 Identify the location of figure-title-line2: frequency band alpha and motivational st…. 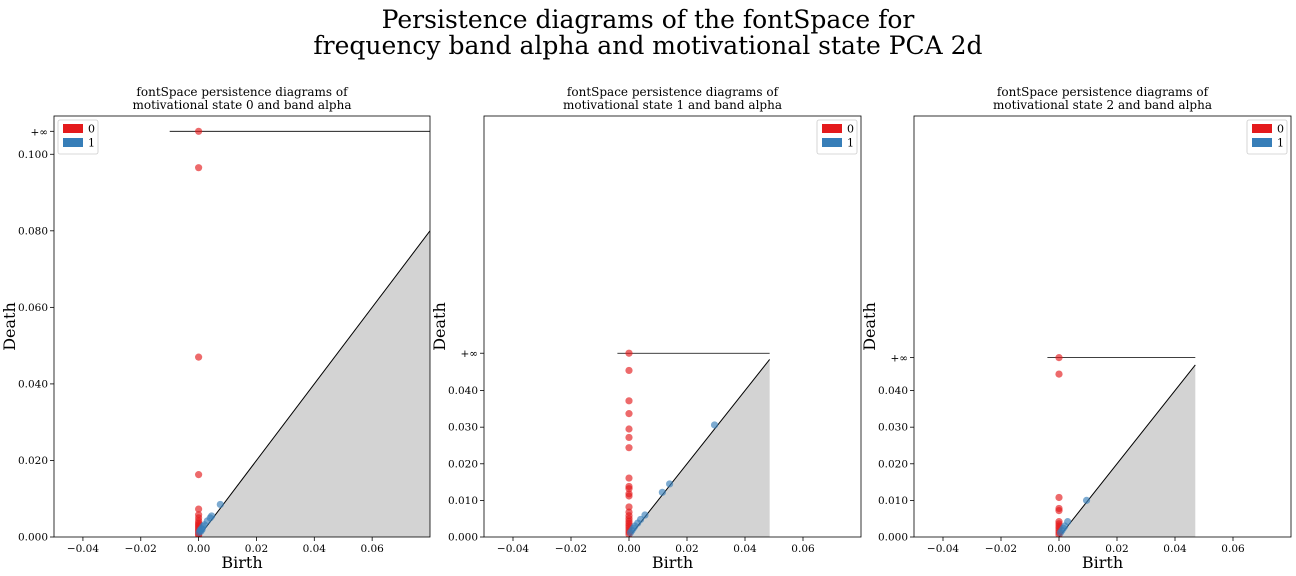
(647, 45).